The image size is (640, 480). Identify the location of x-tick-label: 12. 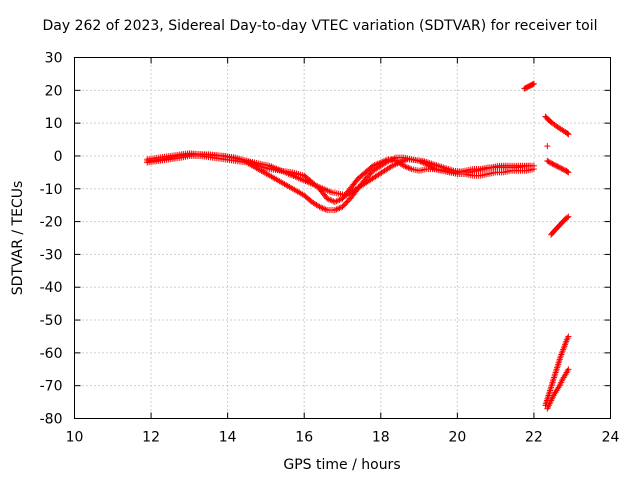
(151, 438).